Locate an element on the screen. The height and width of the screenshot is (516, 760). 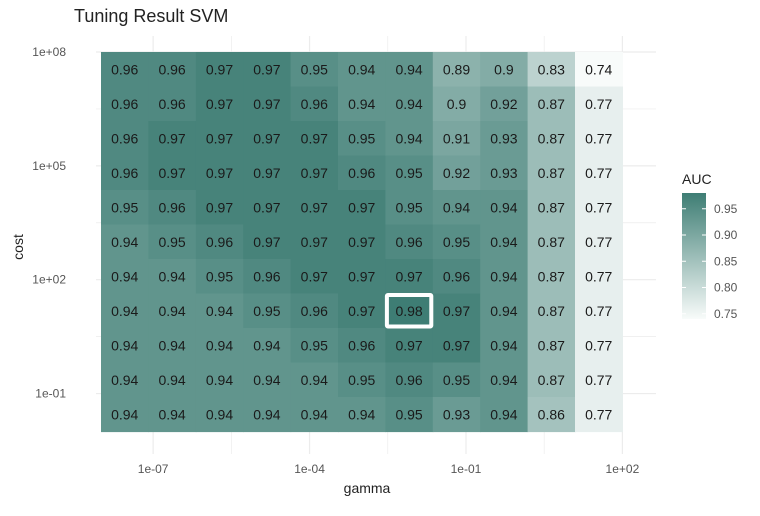
y-tick-label: 1e+02 is located at coordinates (49, 280).